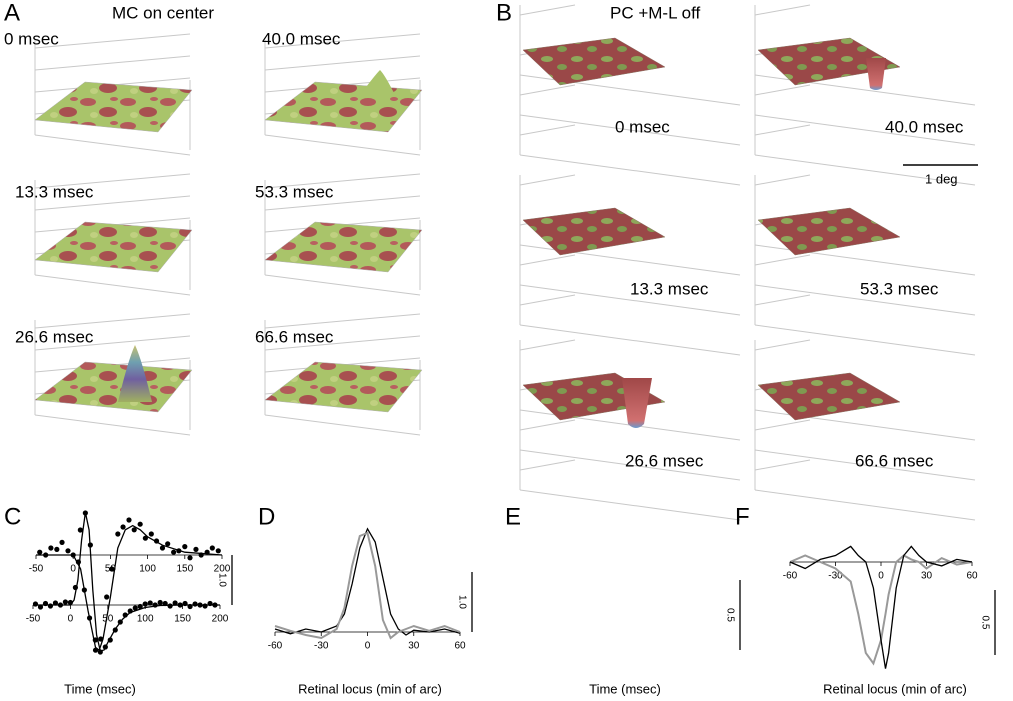 The width and height of the screenshot is (1013, 701). What do you see at coordinates (54, 336) in the screenshot?
I see `frame-label: 26.6 msec` at bounding box center [54, 336].